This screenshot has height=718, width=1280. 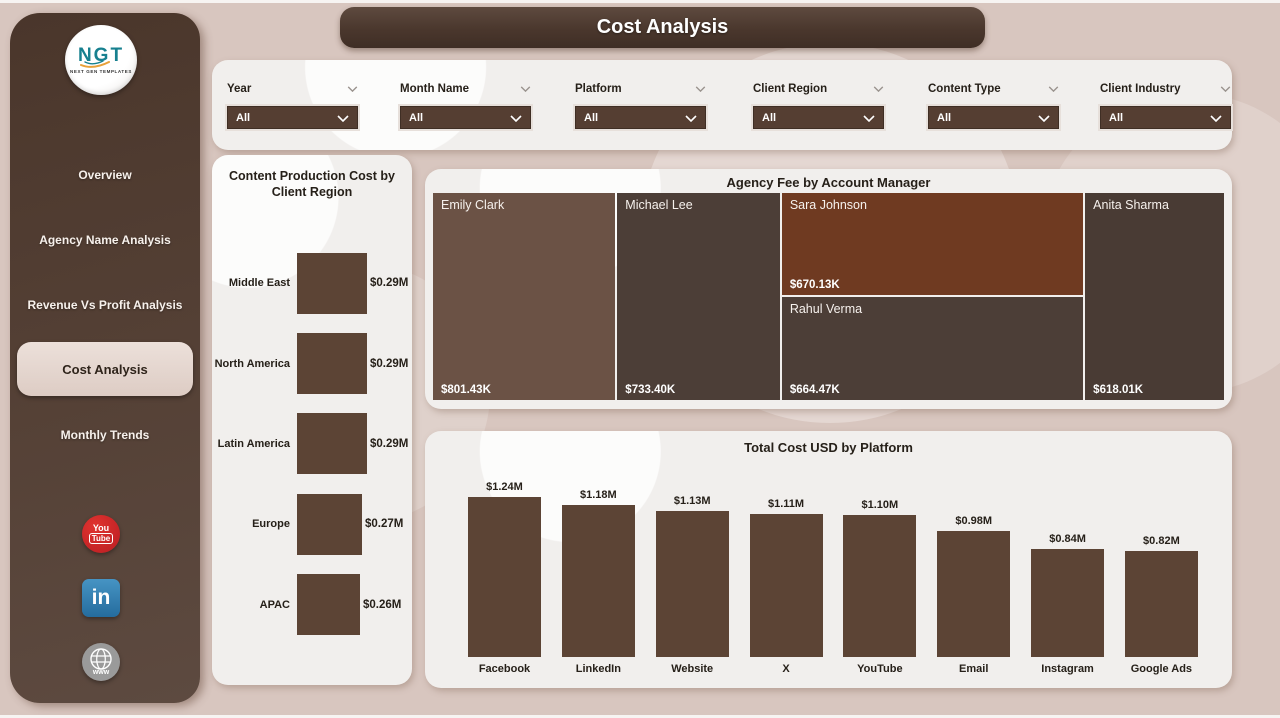 I want to click on filter-platform: Platform All, so click(x=640, y=104).